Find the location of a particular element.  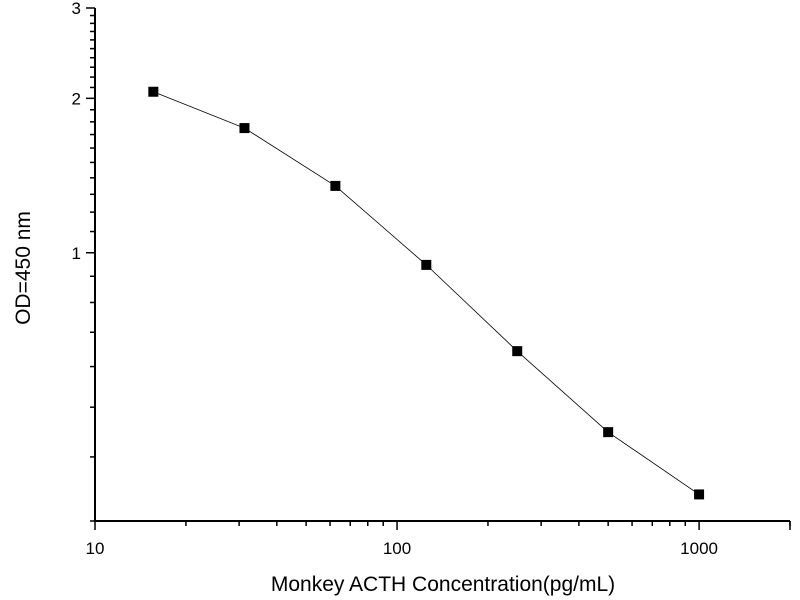

y-axis-label: OD=450 nm is located at coordinates (23, 268).